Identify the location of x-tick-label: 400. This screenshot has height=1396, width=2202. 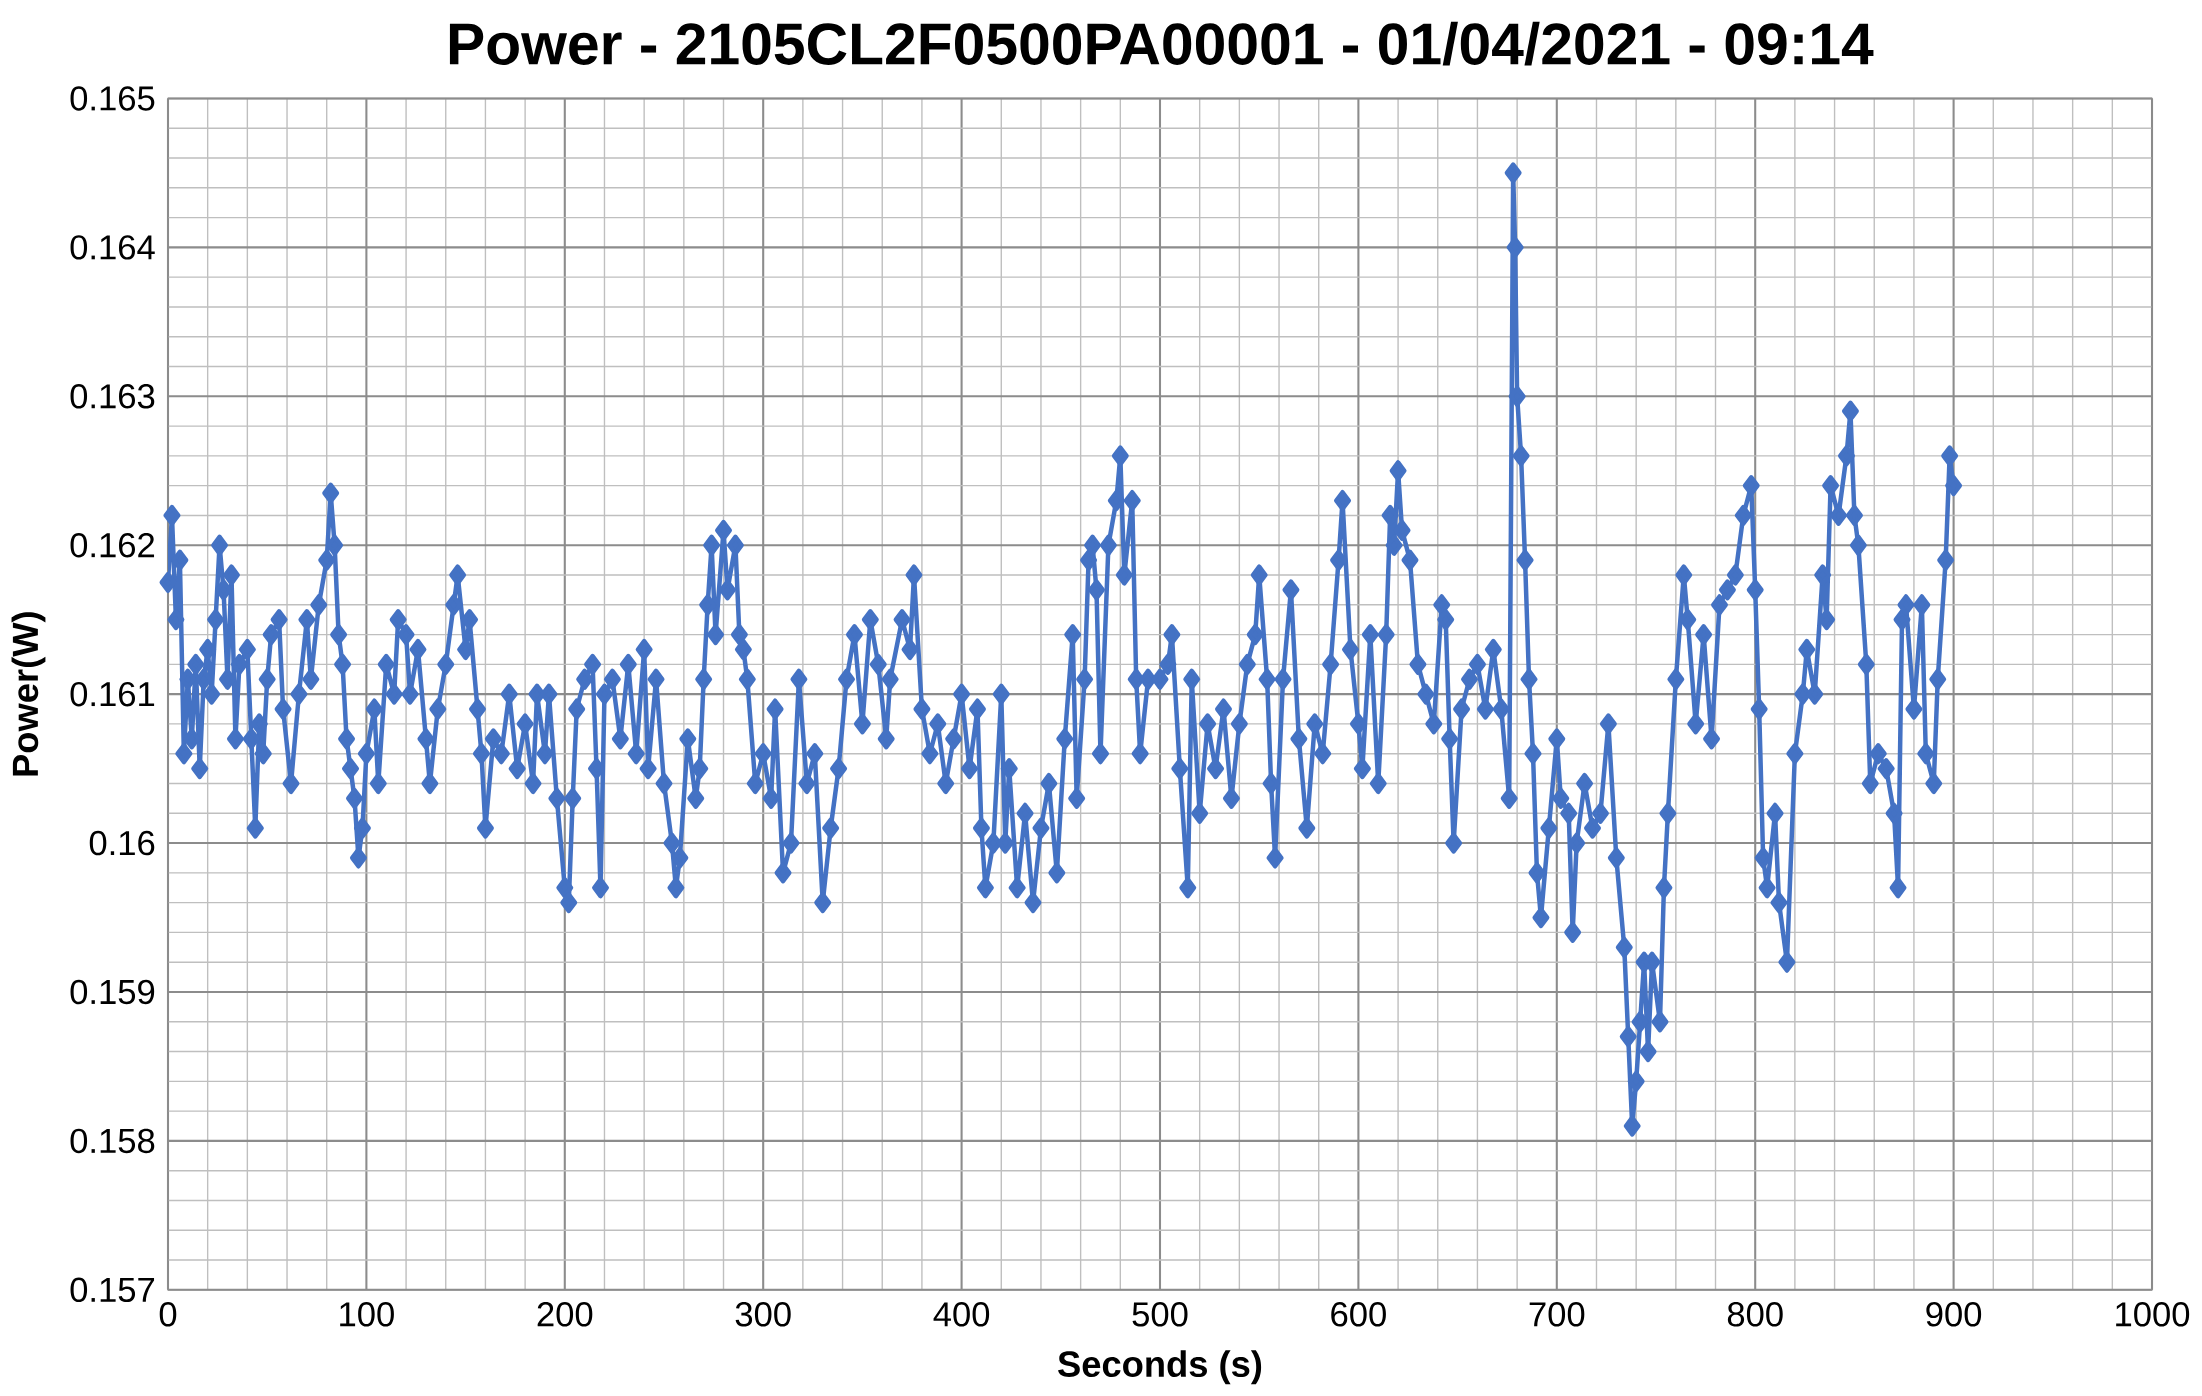
(961, 1314).